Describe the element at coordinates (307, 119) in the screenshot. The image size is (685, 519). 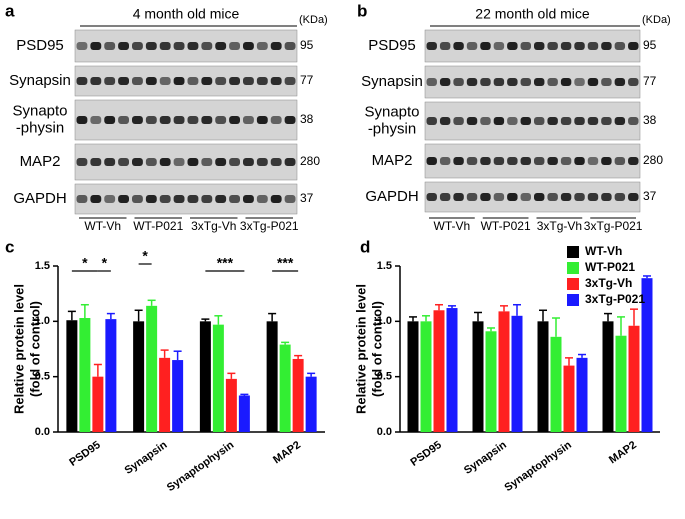
I see `kda-label: 38` at that location.